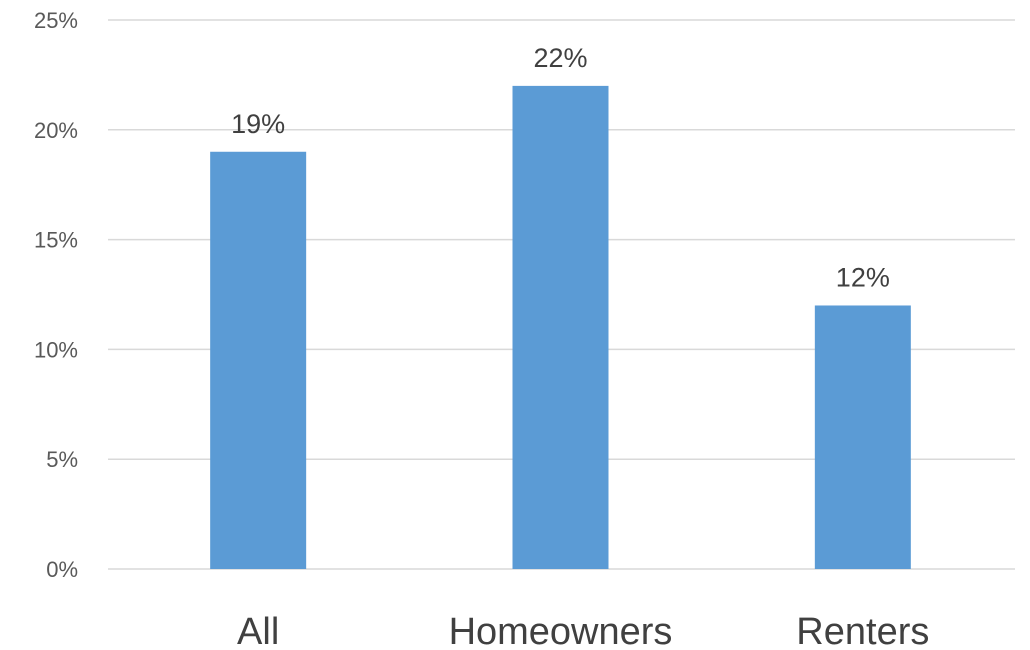 The image size is (1030, 650). I want to click on y-tick-label: 0%, so click(62, 569).